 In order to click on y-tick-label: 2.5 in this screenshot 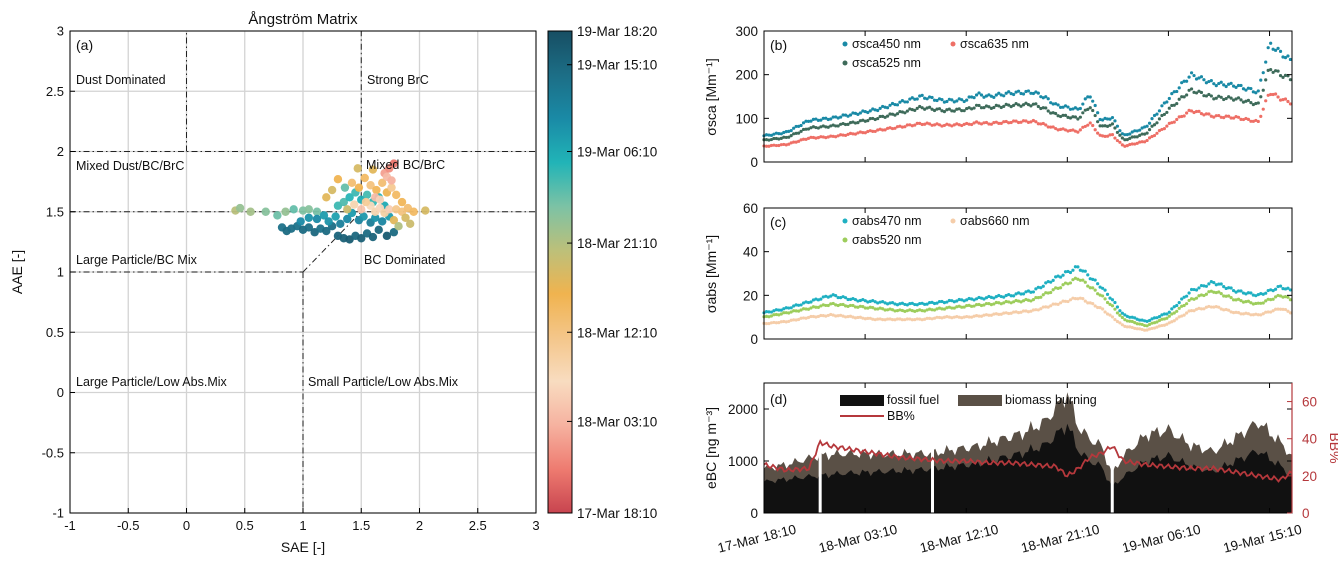, I will do `click(55, 91)`.